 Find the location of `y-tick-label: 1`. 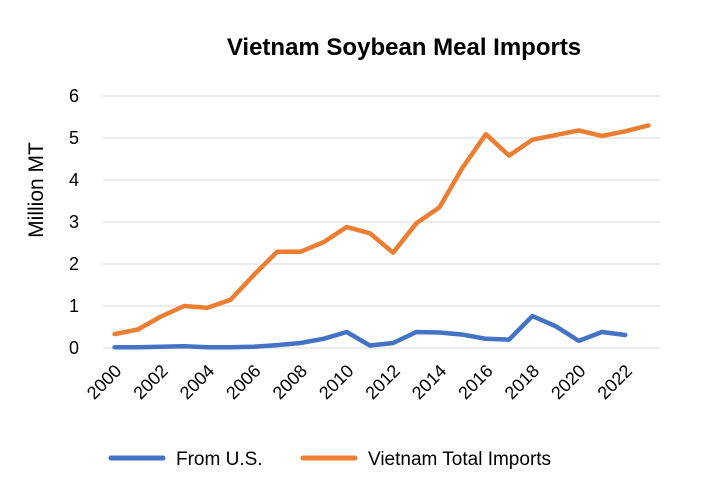

y-tick-label: 1 is located at coordinates (74, 306).